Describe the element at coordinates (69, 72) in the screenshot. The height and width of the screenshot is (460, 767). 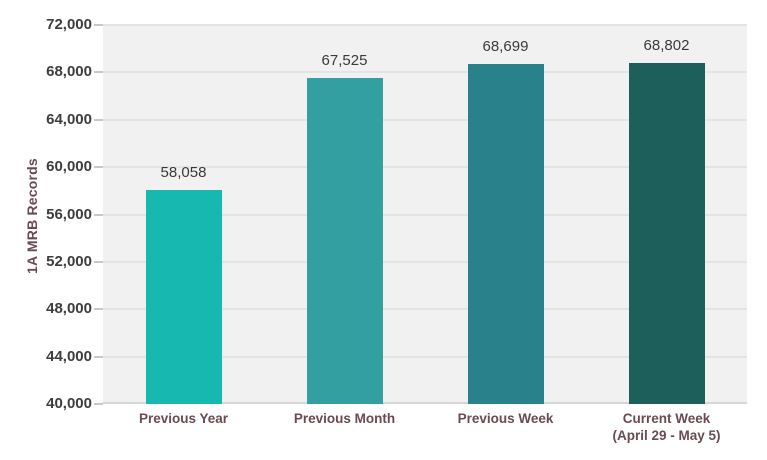
I see `y-tick-label: 68,000` at that location.